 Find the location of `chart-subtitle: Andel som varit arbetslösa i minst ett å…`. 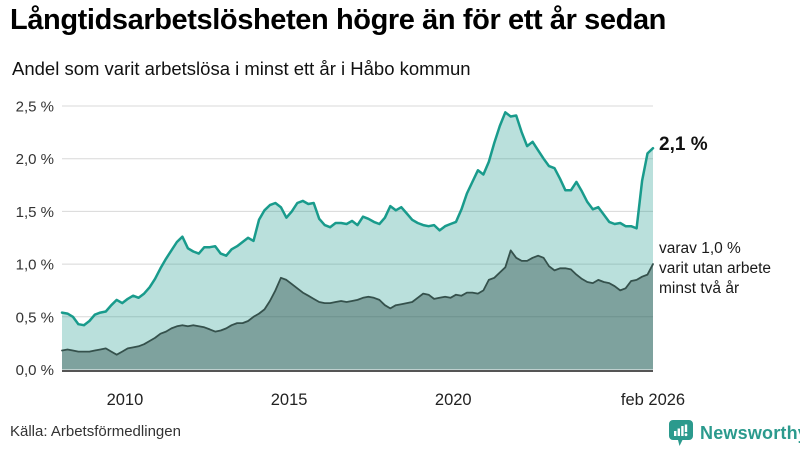

chart-subtitle: Andel som varit arbetslösa i minst ett å… is located at coordinates (241, 68).